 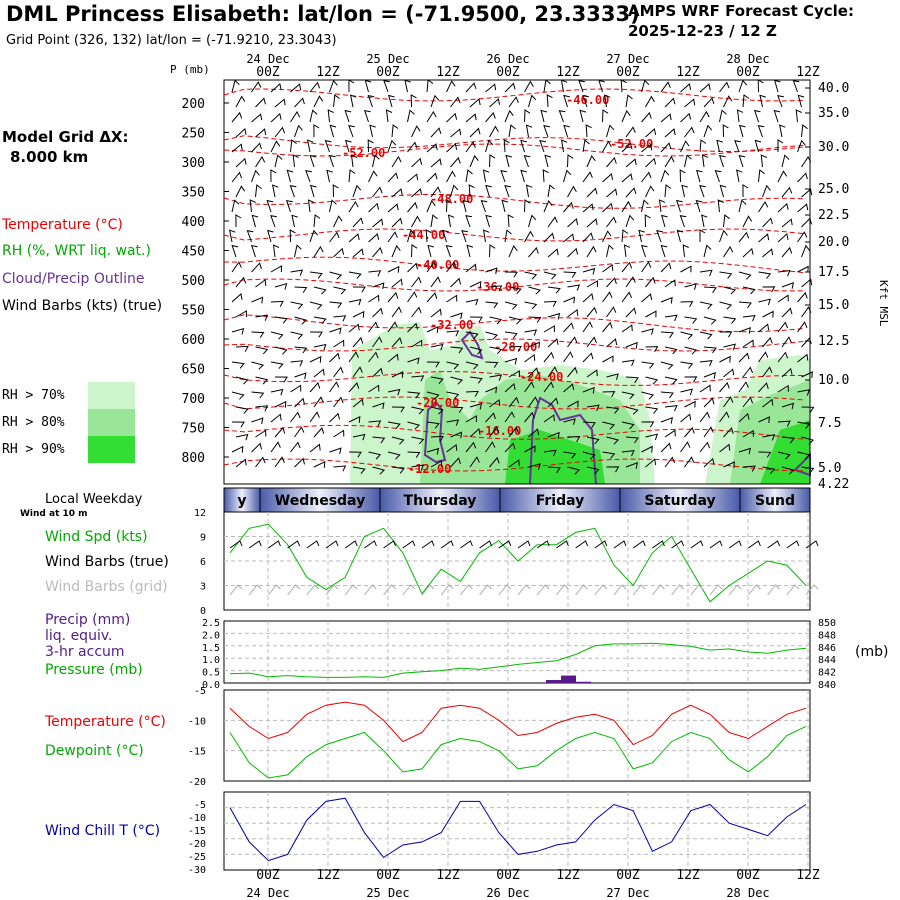 I want to click on kft-tick-label: 30.0, so click(x=833, y=147).